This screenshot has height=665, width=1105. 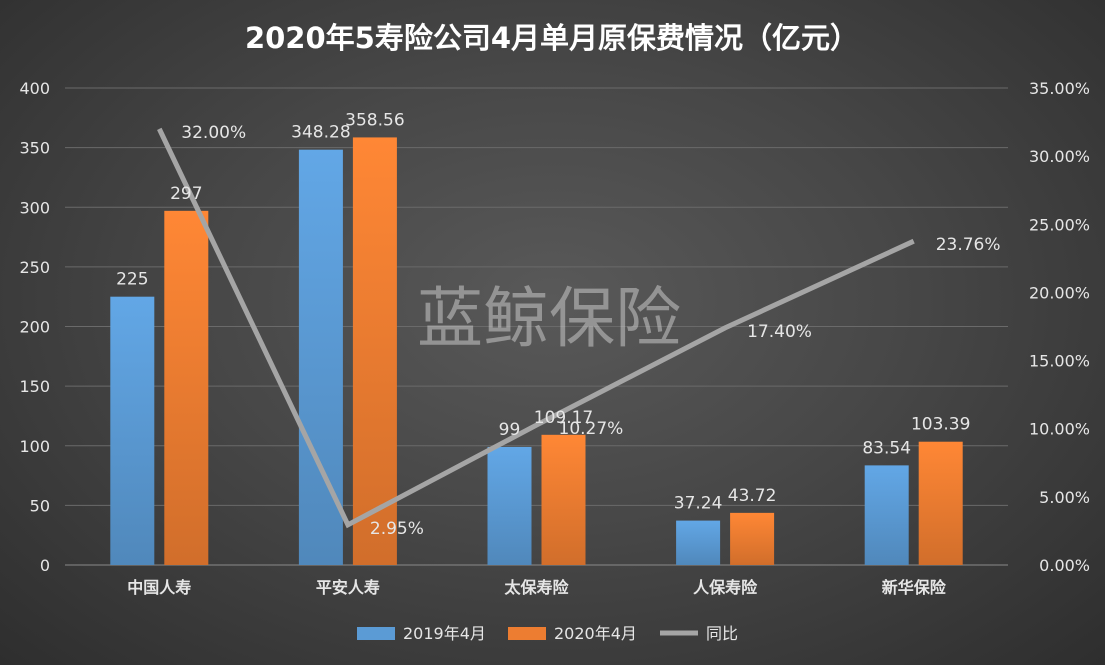 What do you see at coordinates (1064, 497) in the screenshot?
I see `y2-tick-label: 5.00%` at bounding box center [1064, 497].